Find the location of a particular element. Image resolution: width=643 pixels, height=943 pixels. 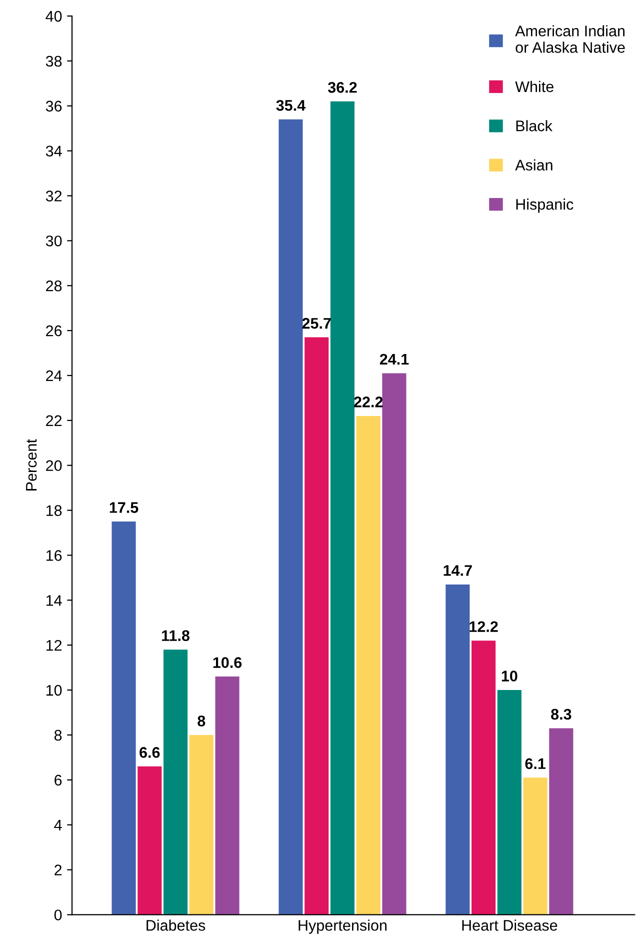

y-tick-label: 40 is located at coordinates (54, 16).